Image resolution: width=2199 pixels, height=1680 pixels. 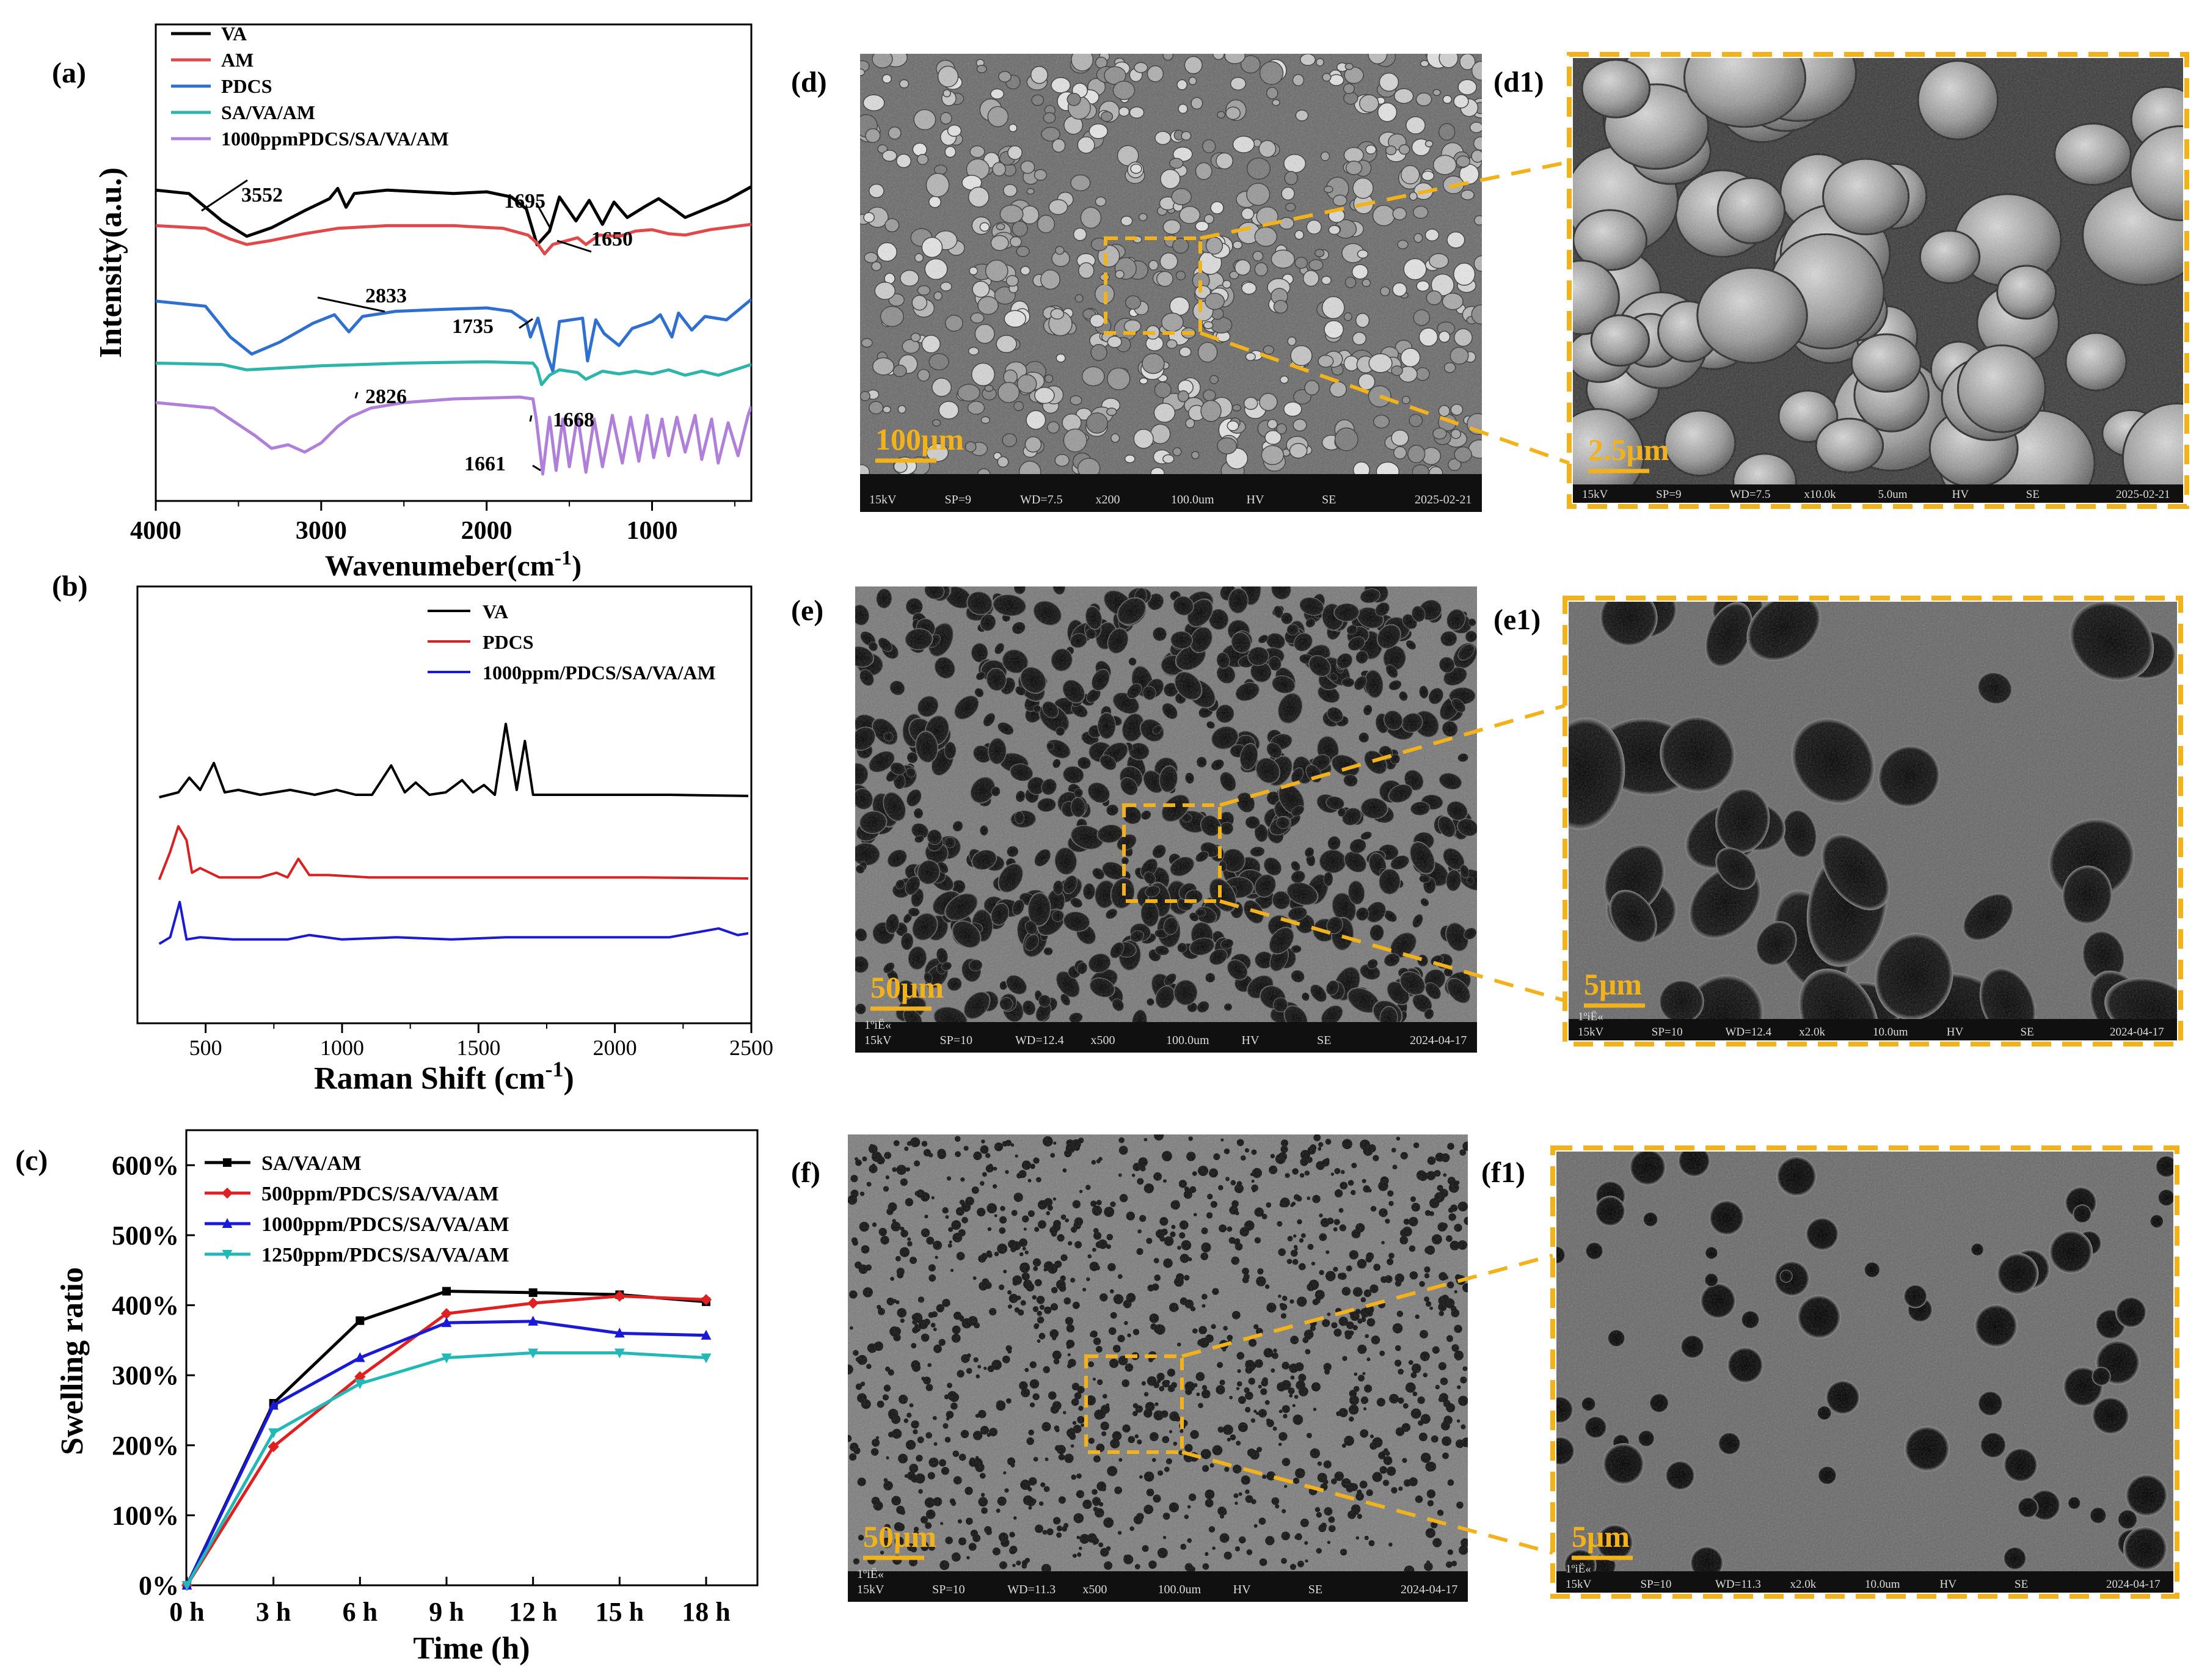 I want to click on legend-a: VA AM PDCS SA/VA/AM 1000ppmPDCS/SA/VA/AM, so click(x=310, y=86).